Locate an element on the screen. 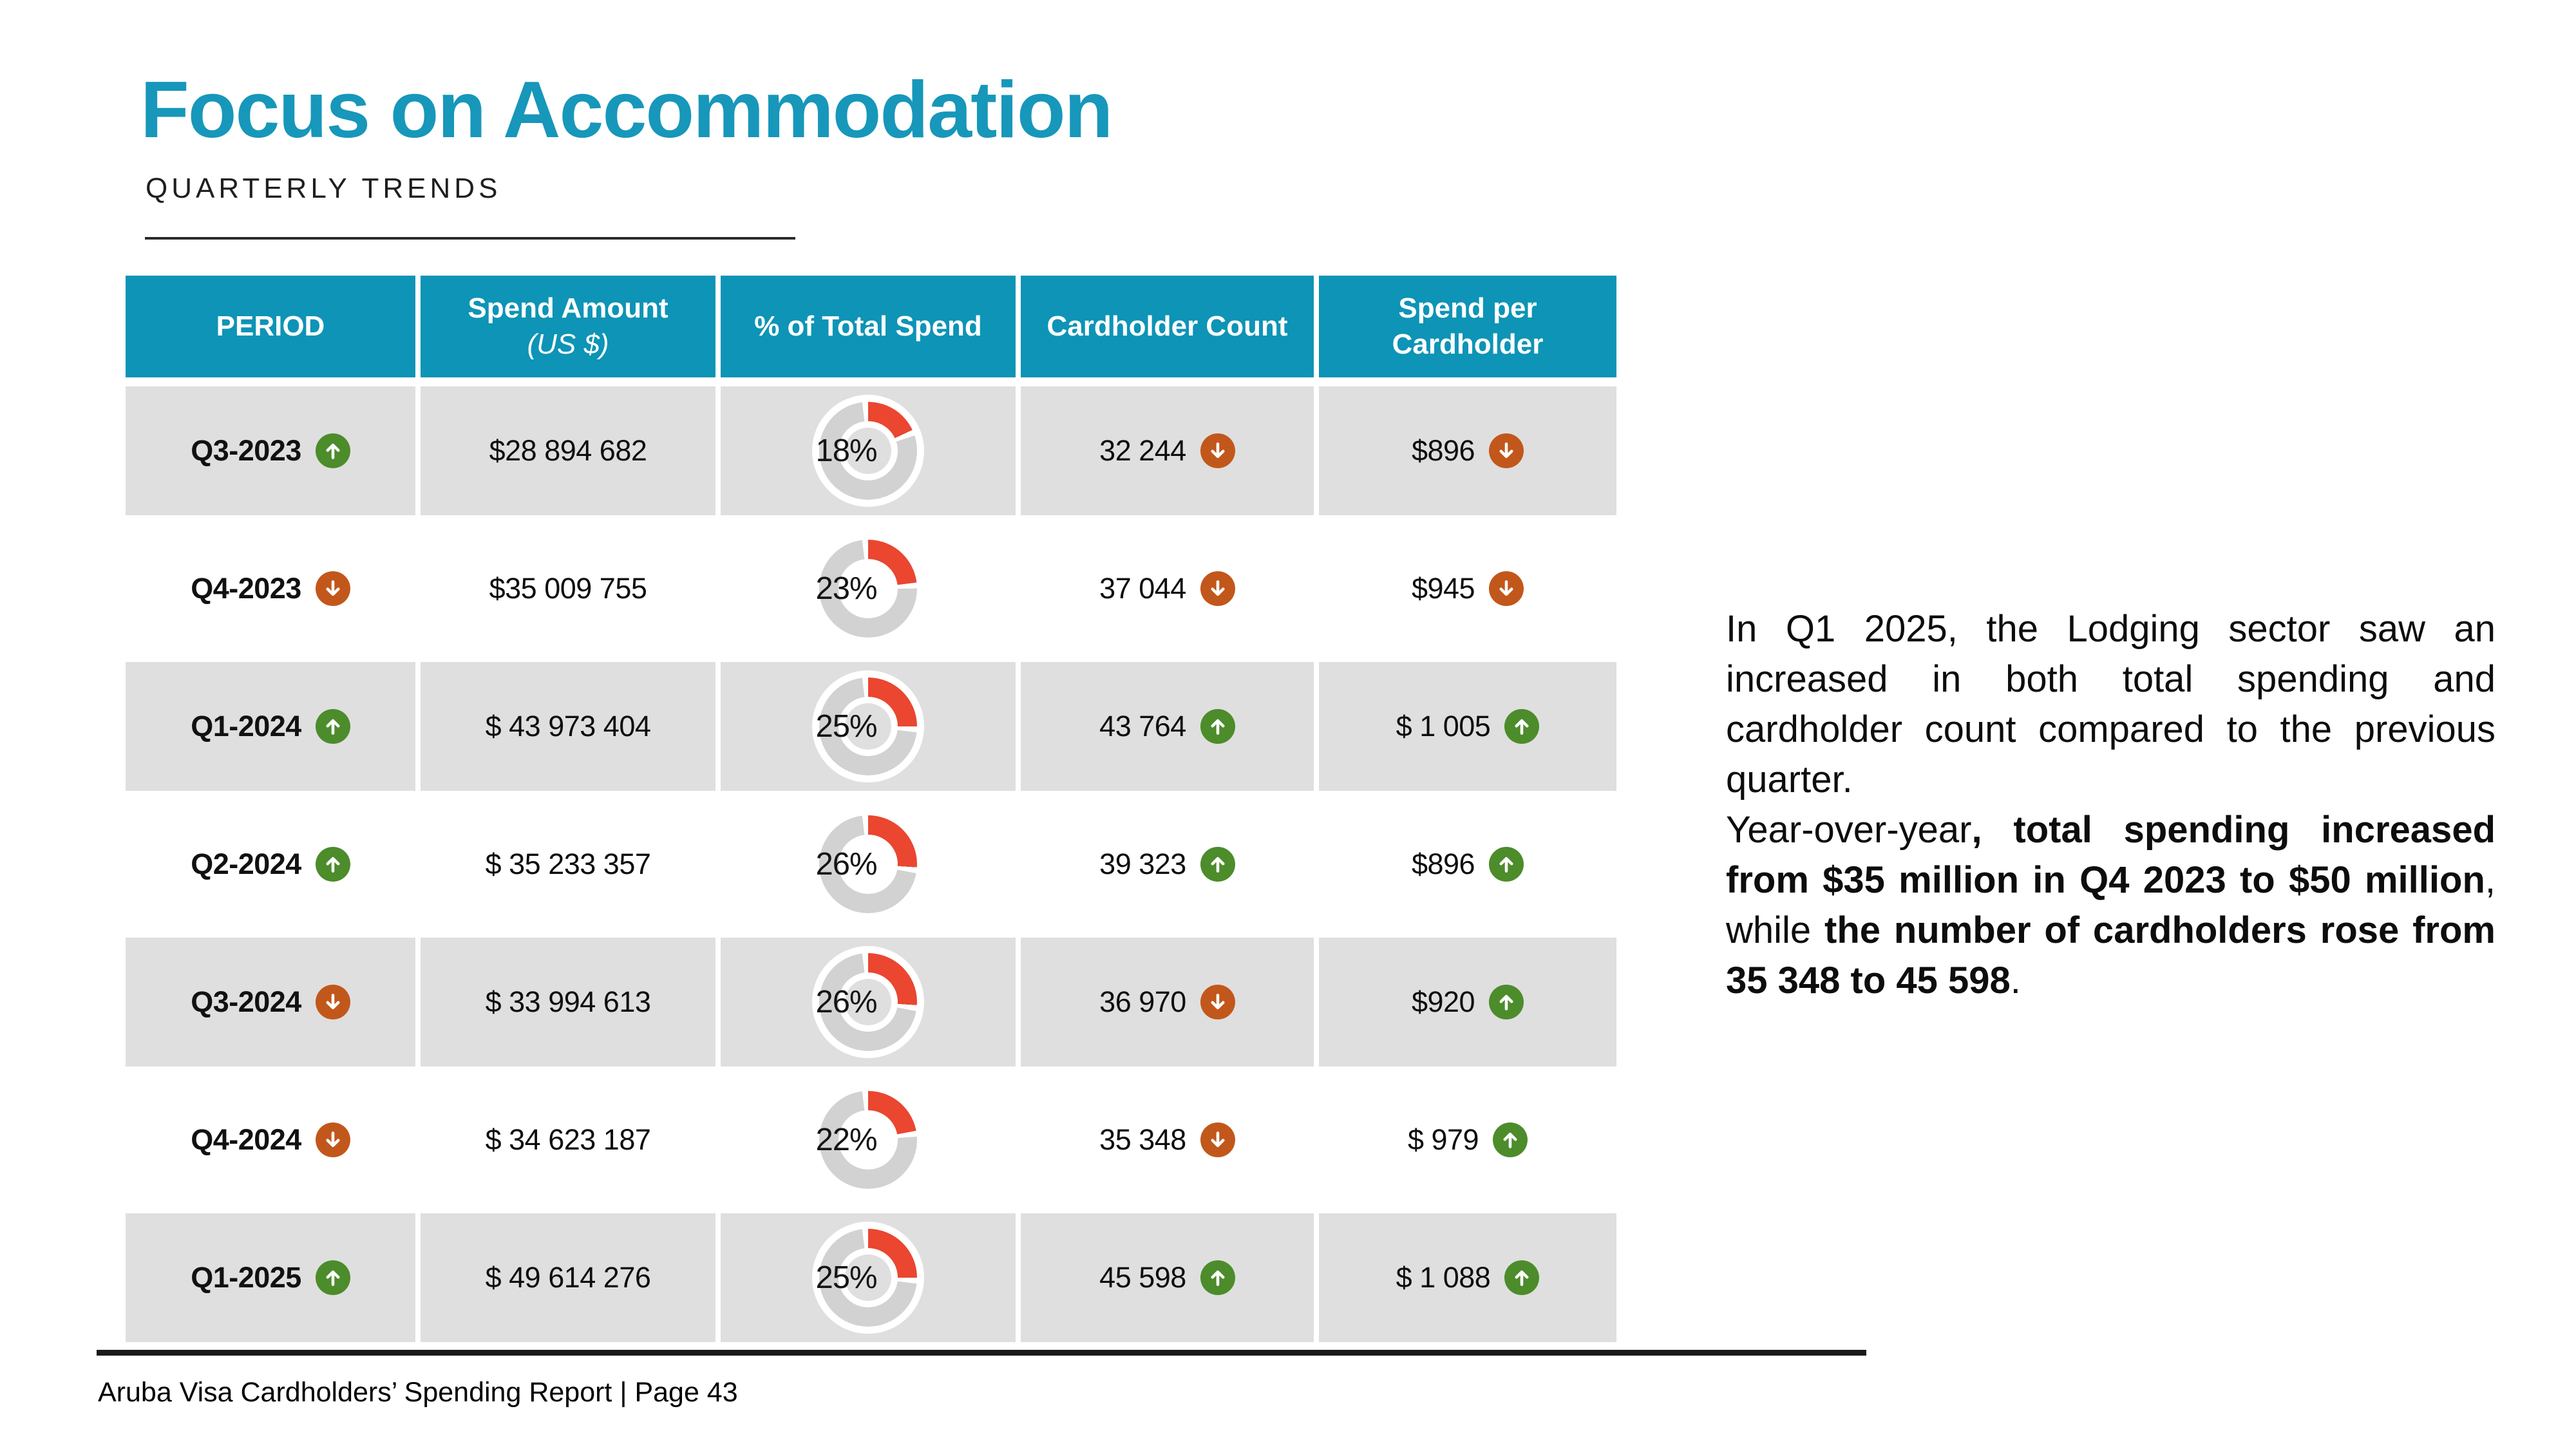 The width and height of the screenshot is (2576, 1449). table-row-period-cell: Q2-2024 is located at coordinates (270, 865).